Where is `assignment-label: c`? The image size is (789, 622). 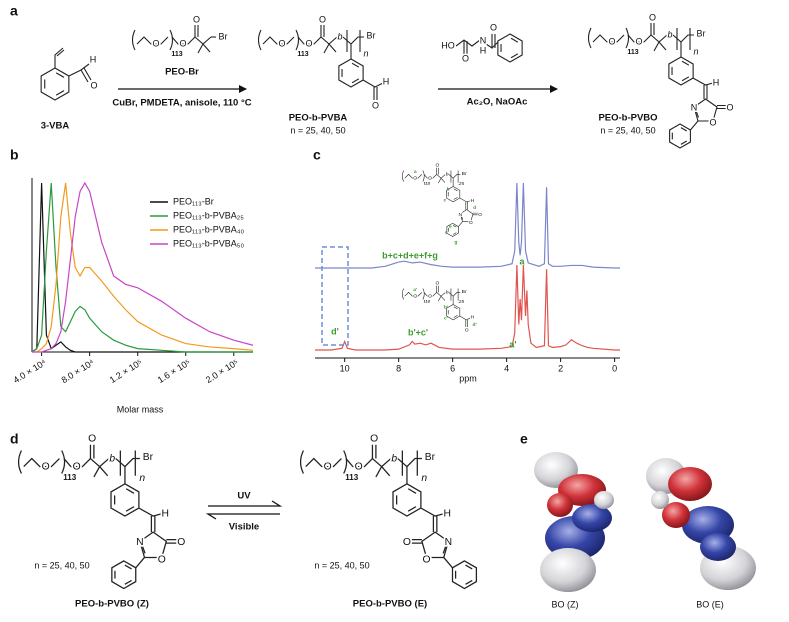 assignment-label: c is located at coordinates (445, 201).